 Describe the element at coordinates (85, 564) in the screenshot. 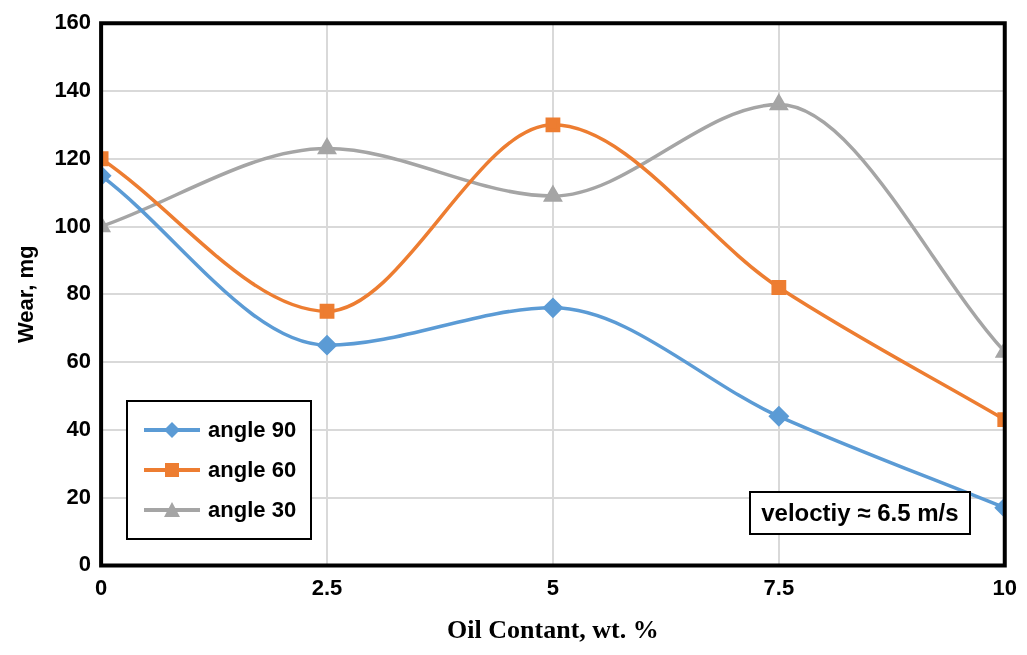

I see `y-tick-label: 0` at that location.